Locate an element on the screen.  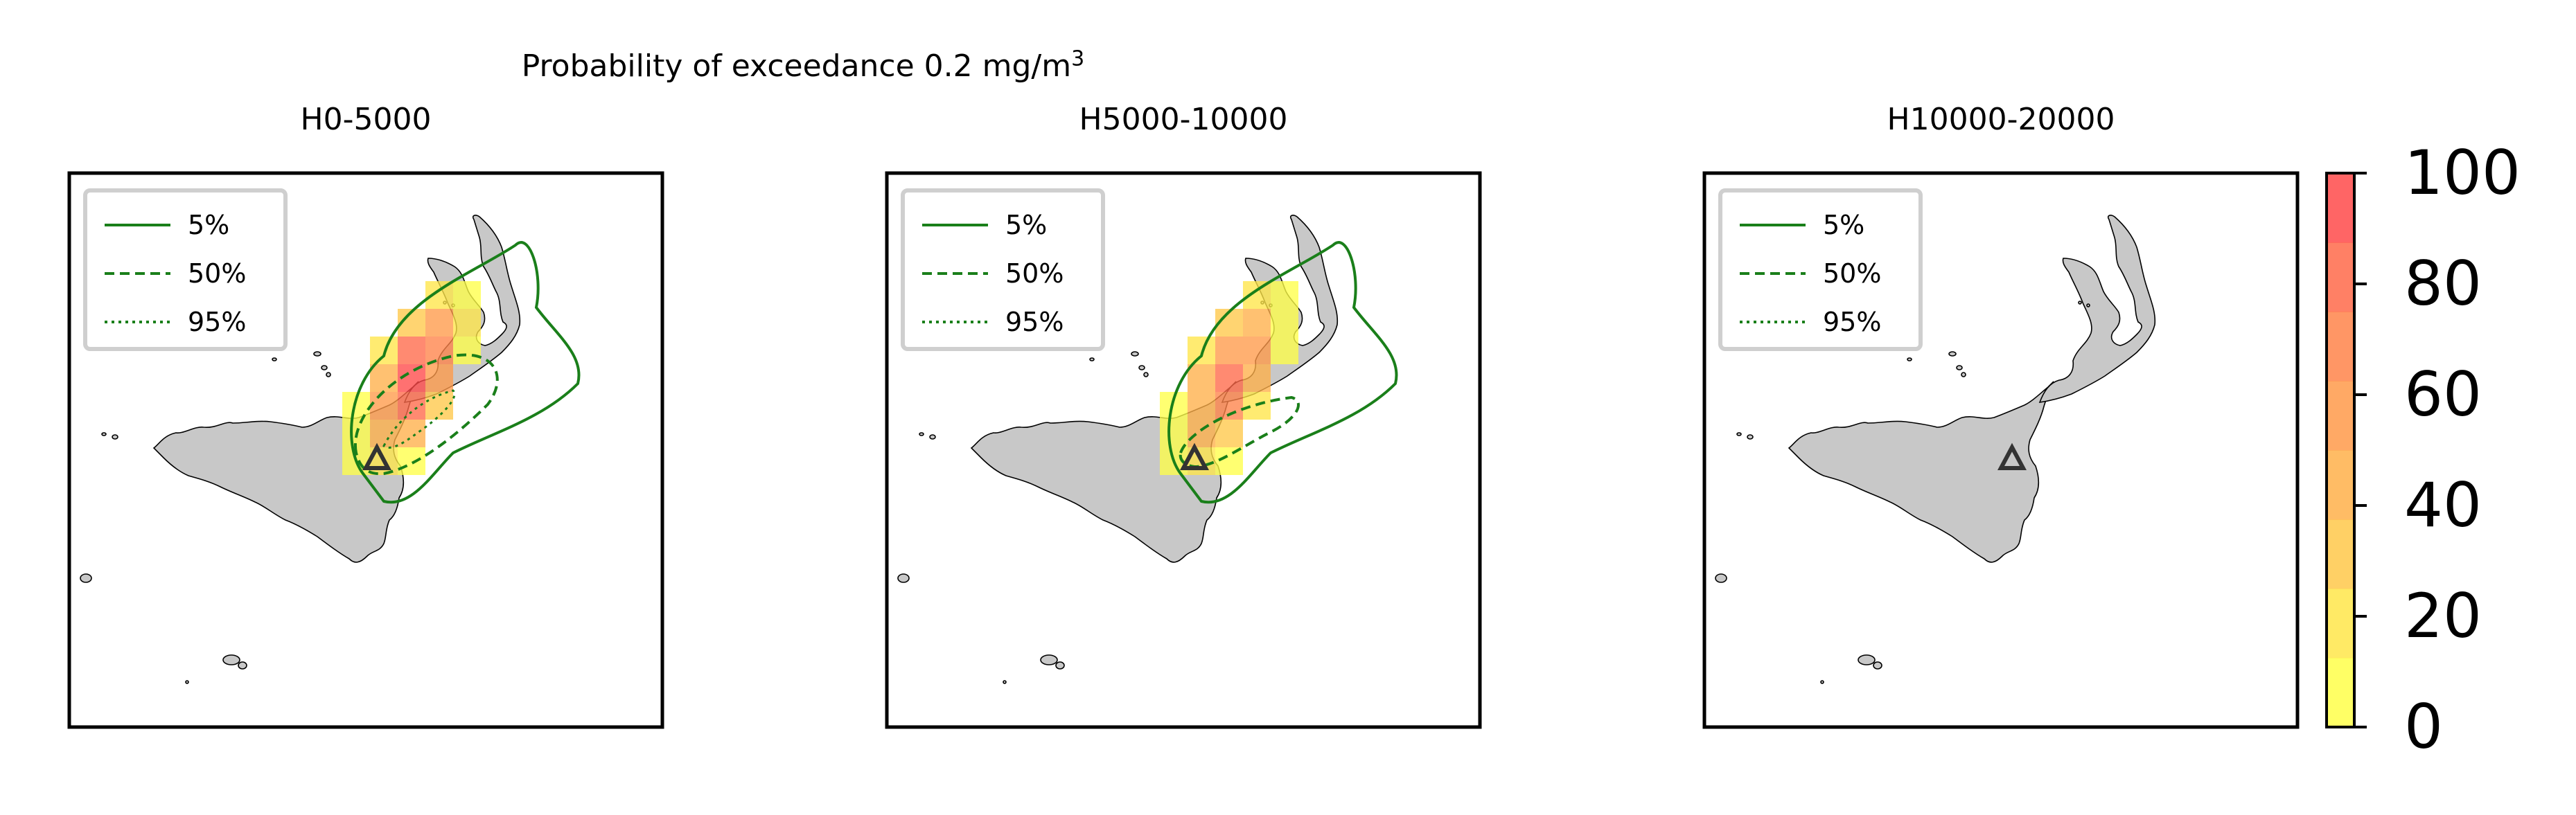
colorbar-frame is located at coordinates (2340, 450).